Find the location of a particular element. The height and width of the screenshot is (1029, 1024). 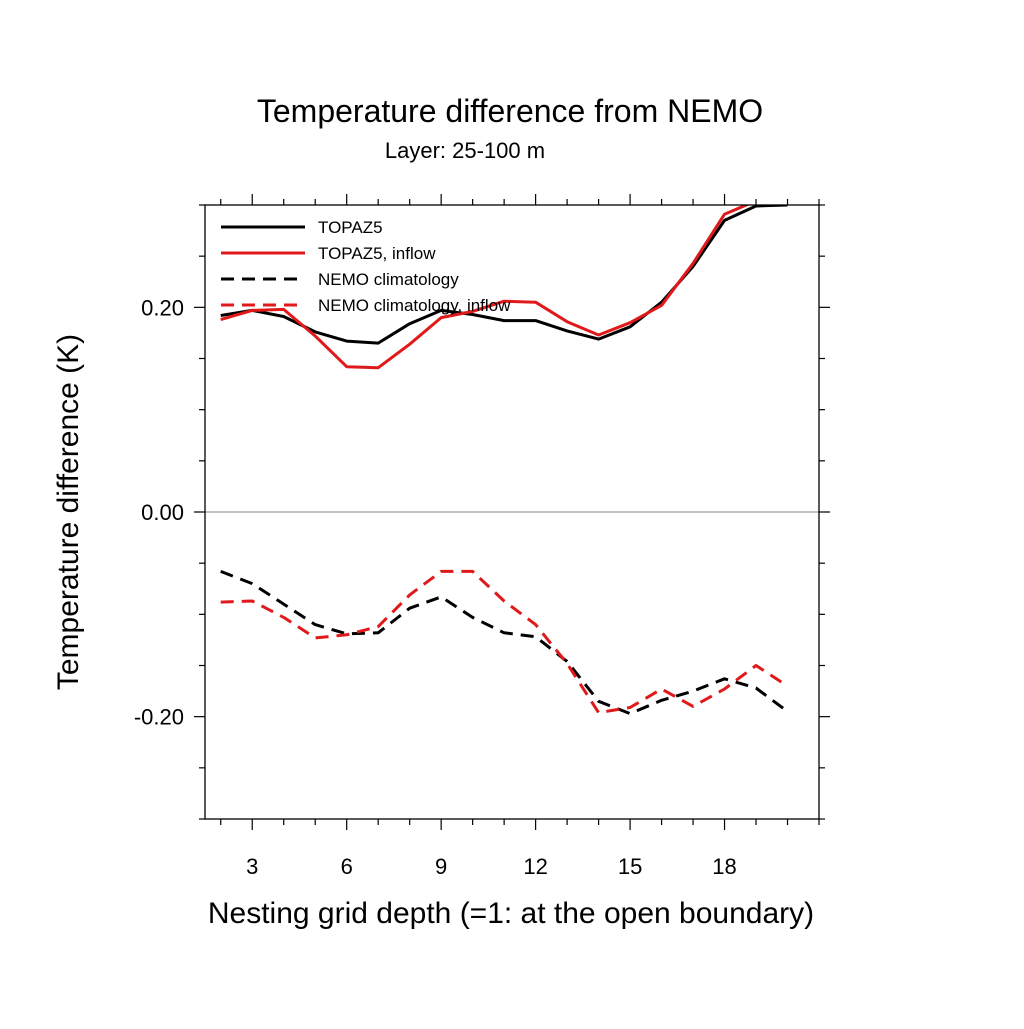

x-tick-label: 6 is located at coordinates (347, 866).